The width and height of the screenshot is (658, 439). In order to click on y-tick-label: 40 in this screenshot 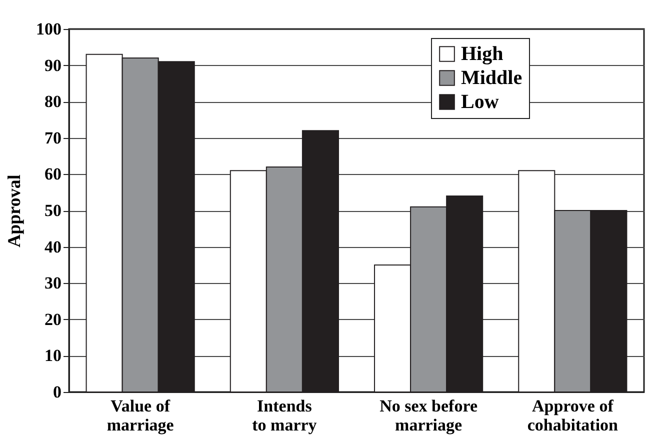, I will do `click(53, 246)`.